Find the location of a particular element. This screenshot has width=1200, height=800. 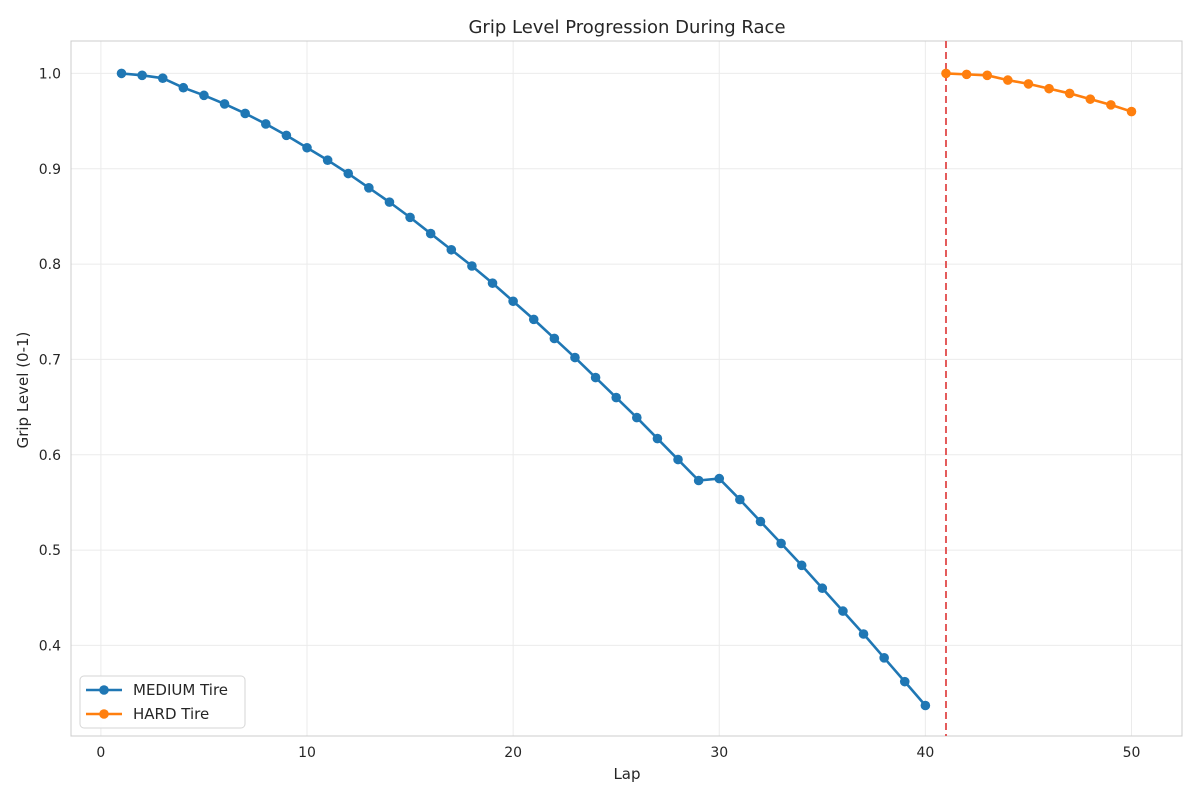

y-tick-label: 0.9 is located at coordinates (50, 170).